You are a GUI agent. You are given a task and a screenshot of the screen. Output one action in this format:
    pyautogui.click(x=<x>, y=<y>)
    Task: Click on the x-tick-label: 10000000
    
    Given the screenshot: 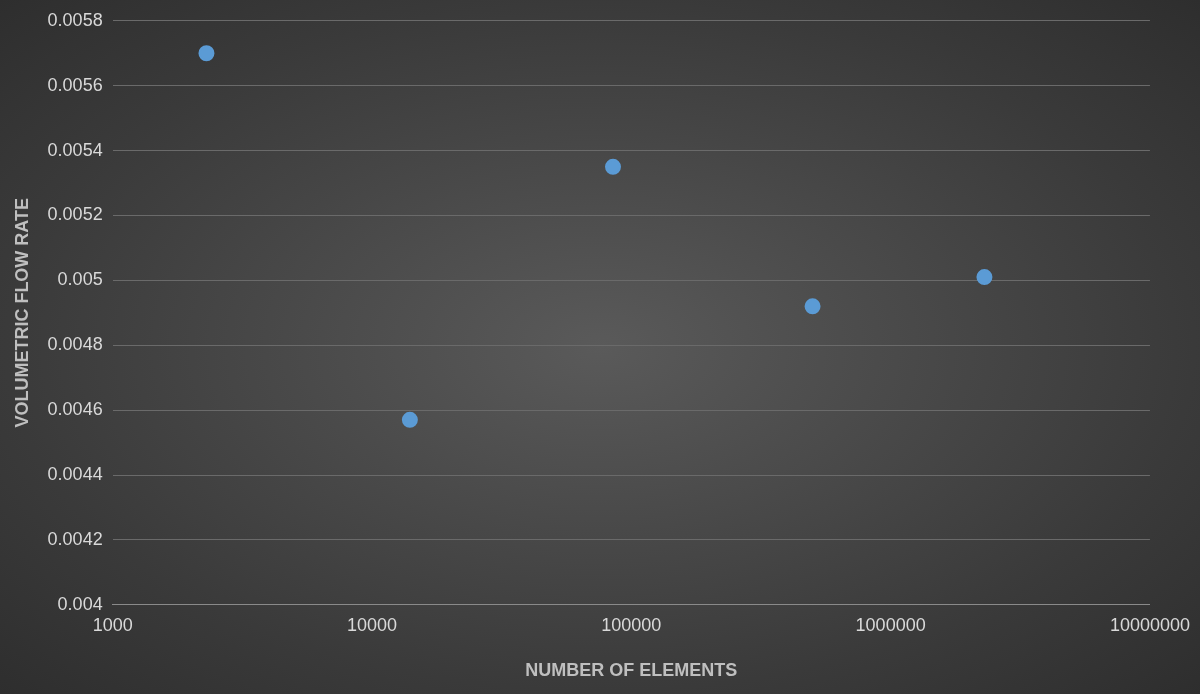 What is the action you would take?
    pyautogui.click(x=1149, y=624)
    